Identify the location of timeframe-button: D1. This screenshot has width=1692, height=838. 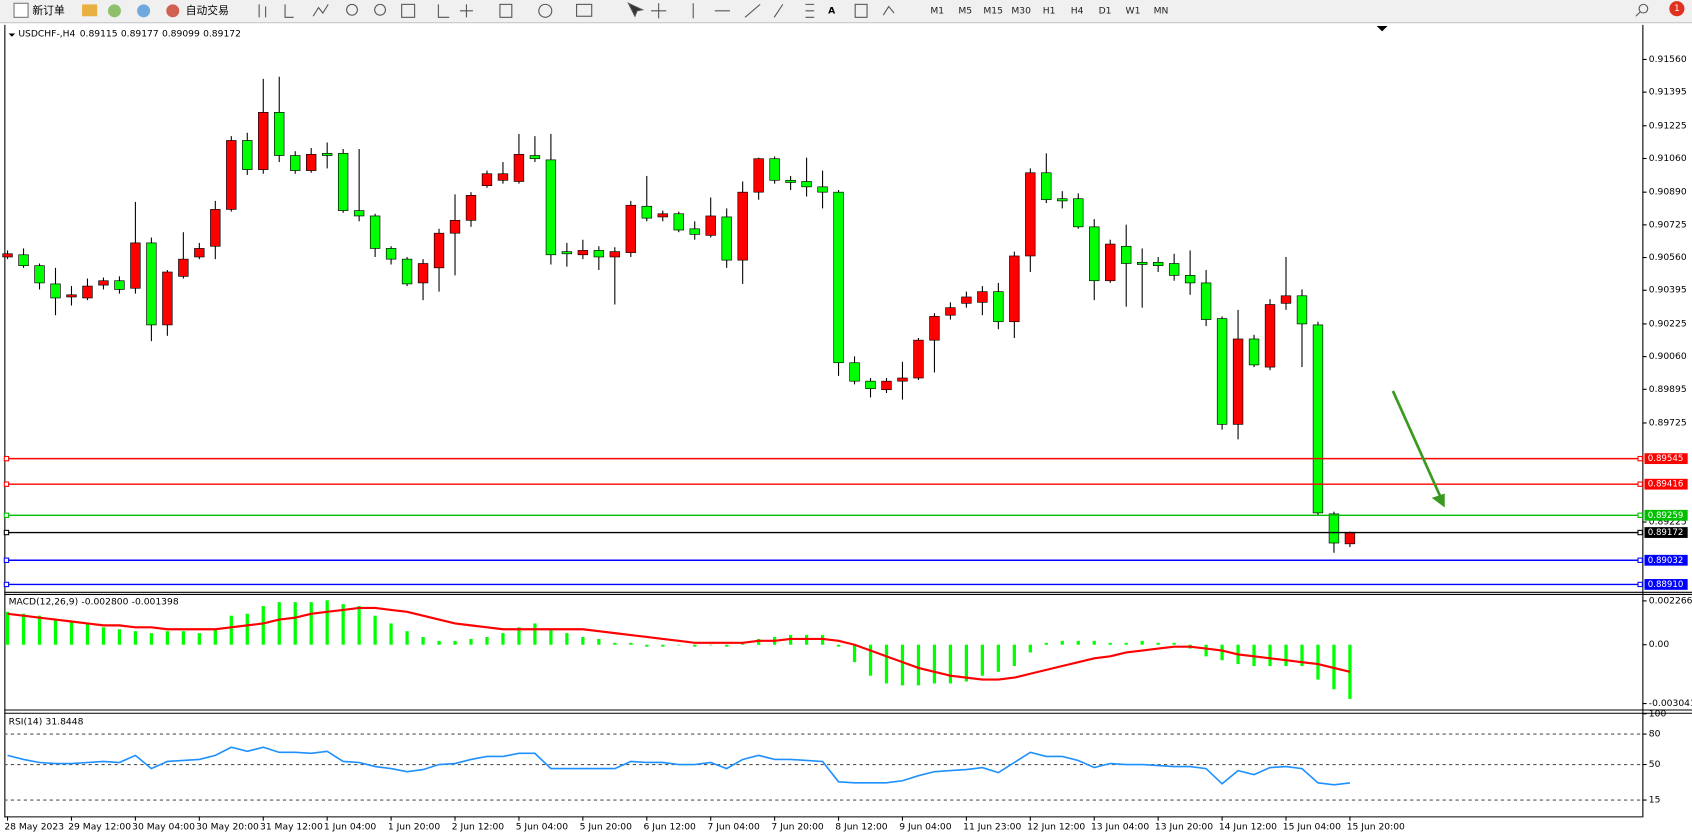
(1105, 10).